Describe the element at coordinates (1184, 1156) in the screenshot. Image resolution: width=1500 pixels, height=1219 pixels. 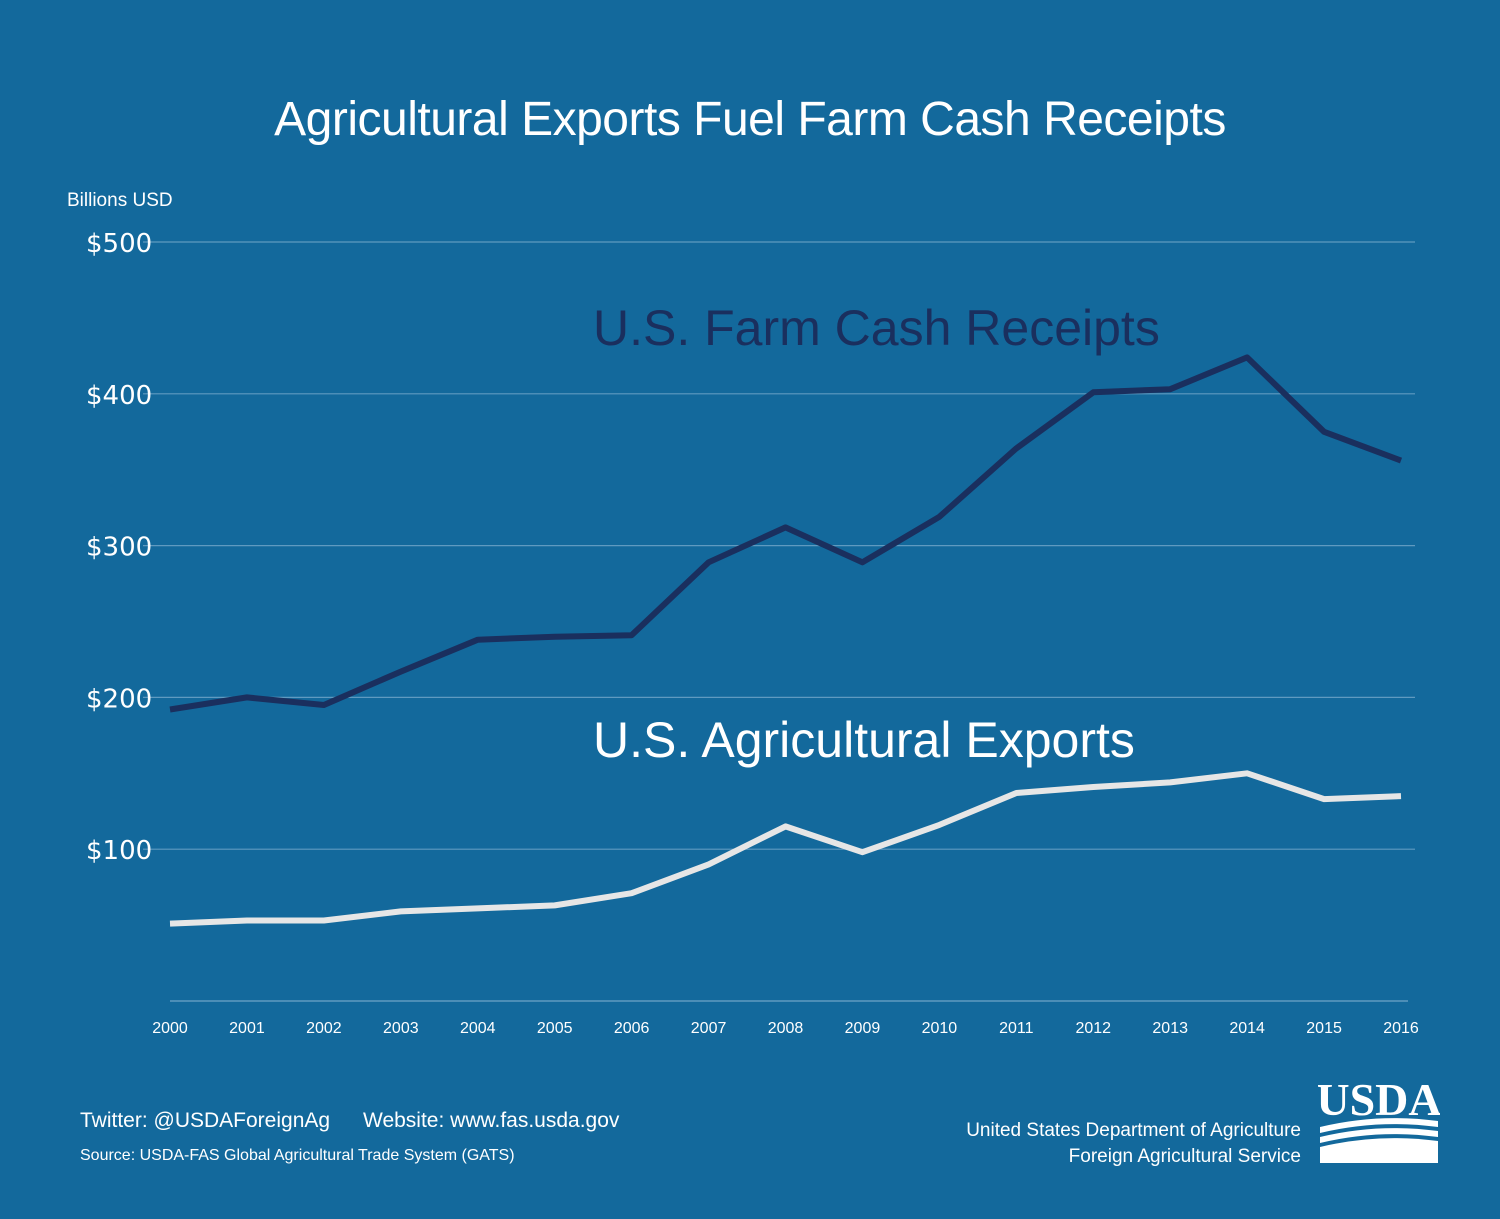
I see `org-line-2: Foreign Agricultural Service` at that location.